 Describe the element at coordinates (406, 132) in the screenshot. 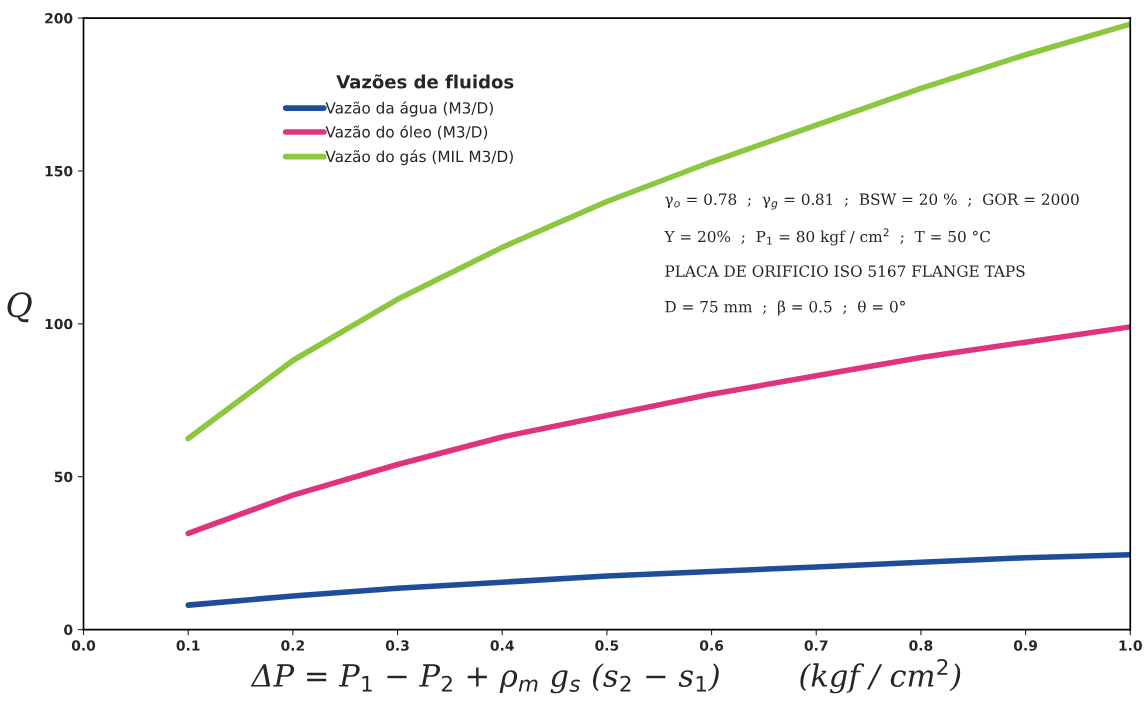

I see `legend-label: Vazão do óleo (M3/D)` at that location.